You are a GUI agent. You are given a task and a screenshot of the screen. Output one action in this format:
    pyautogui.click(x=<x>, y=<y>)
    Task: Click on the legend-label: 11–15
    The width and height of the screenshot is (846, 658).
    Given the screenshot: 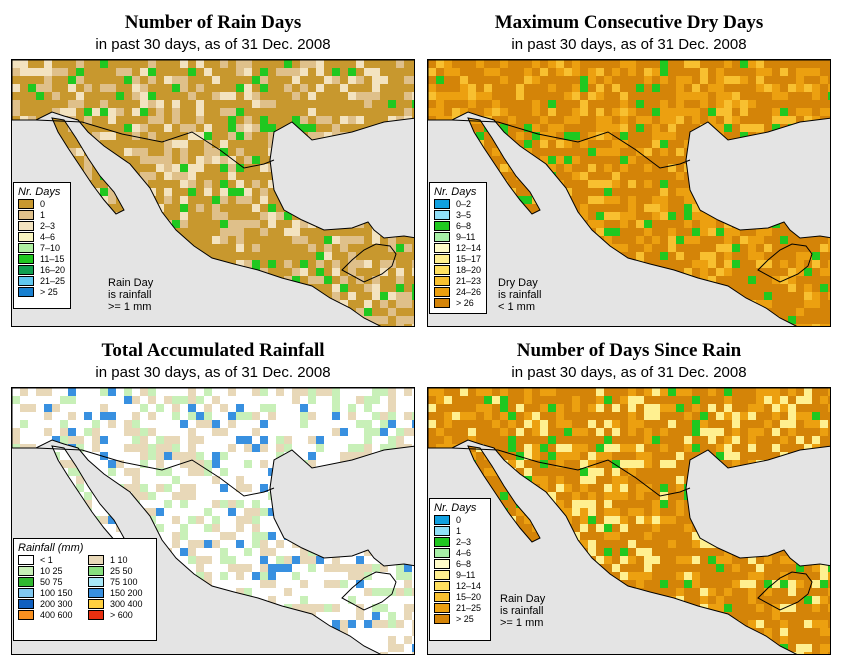 What is the action you would take?
    pyautogui.click(x=52, y=258)
    